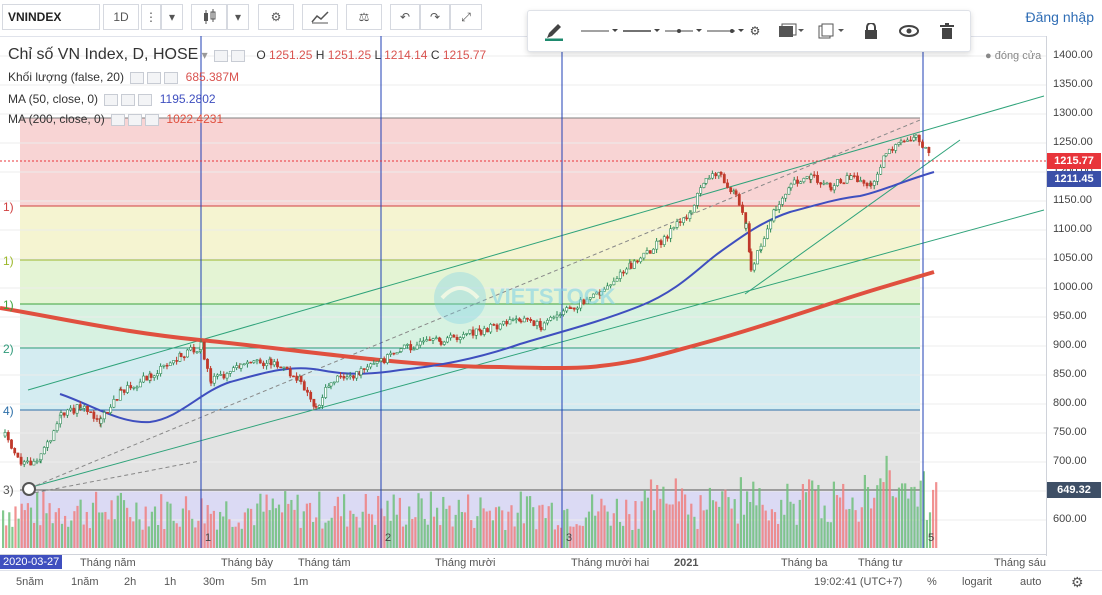 The width and height of the screenshot is (1102, 595). Describe the element at coordinates (554, 31) in the screenshot. I see `pencil-icon` at that location.